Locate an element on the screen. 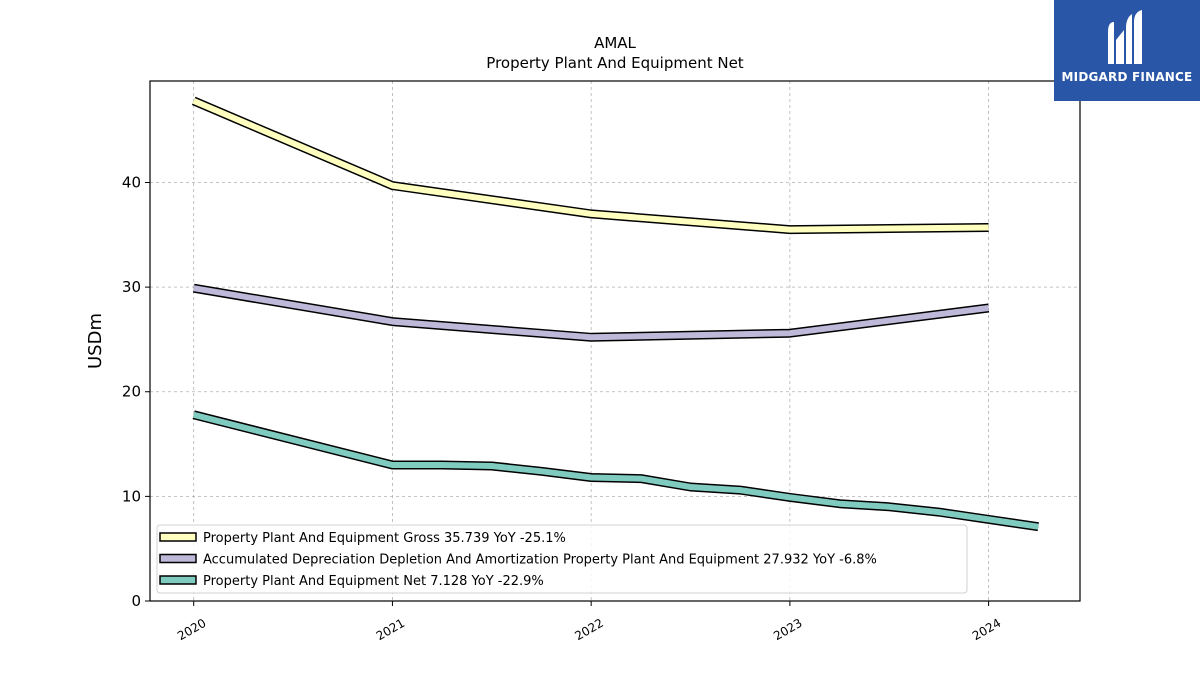  chart-subtitle: Property Plant And Equipment Net is located at coordinates (614, 63).